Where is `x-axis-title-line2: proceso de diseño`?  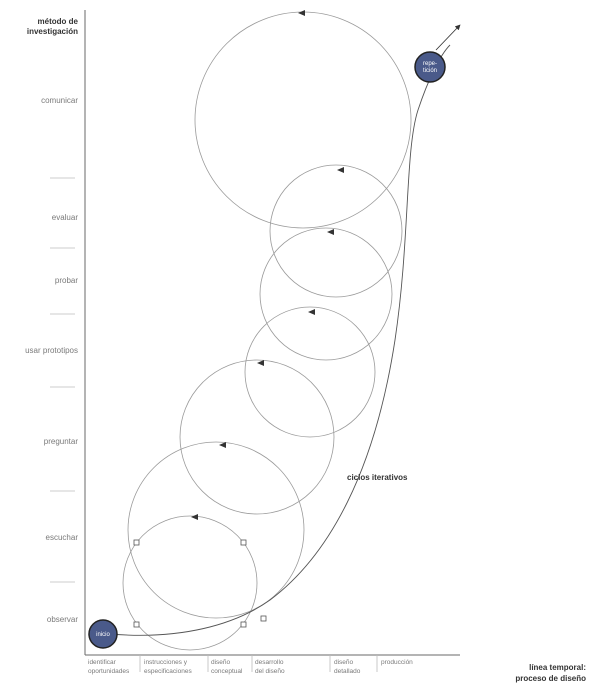
x-axis-title-line2: proceso de diseño is located at coordinates (550, 678).